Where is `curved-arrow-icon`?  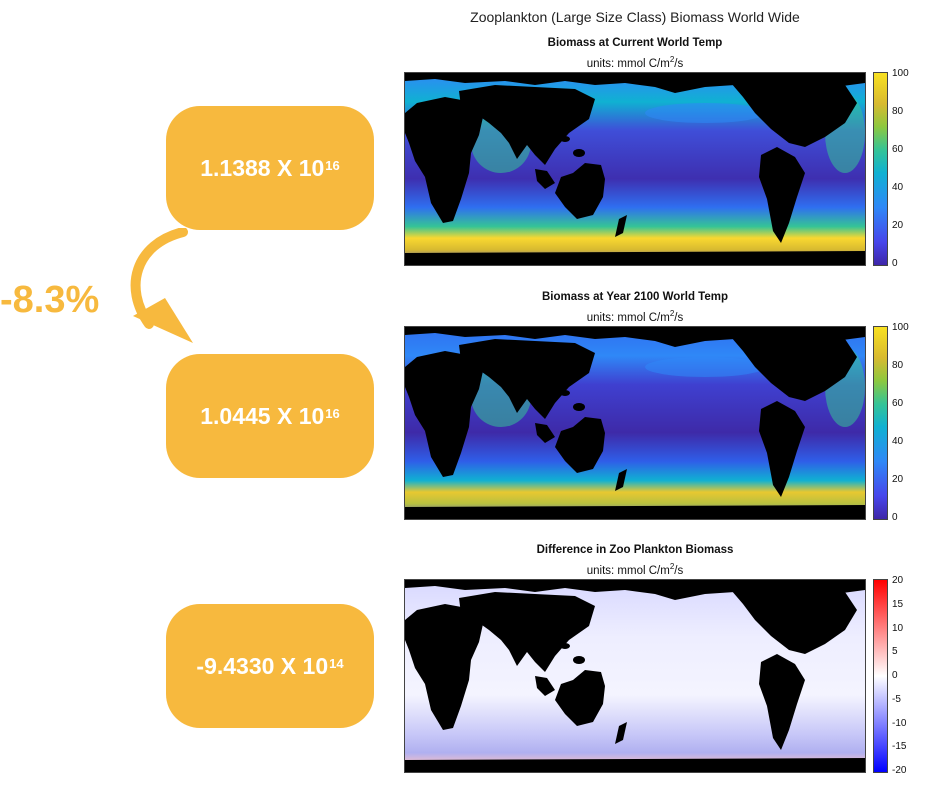 curved-arrow-icon is located at coordinates (161, 285).